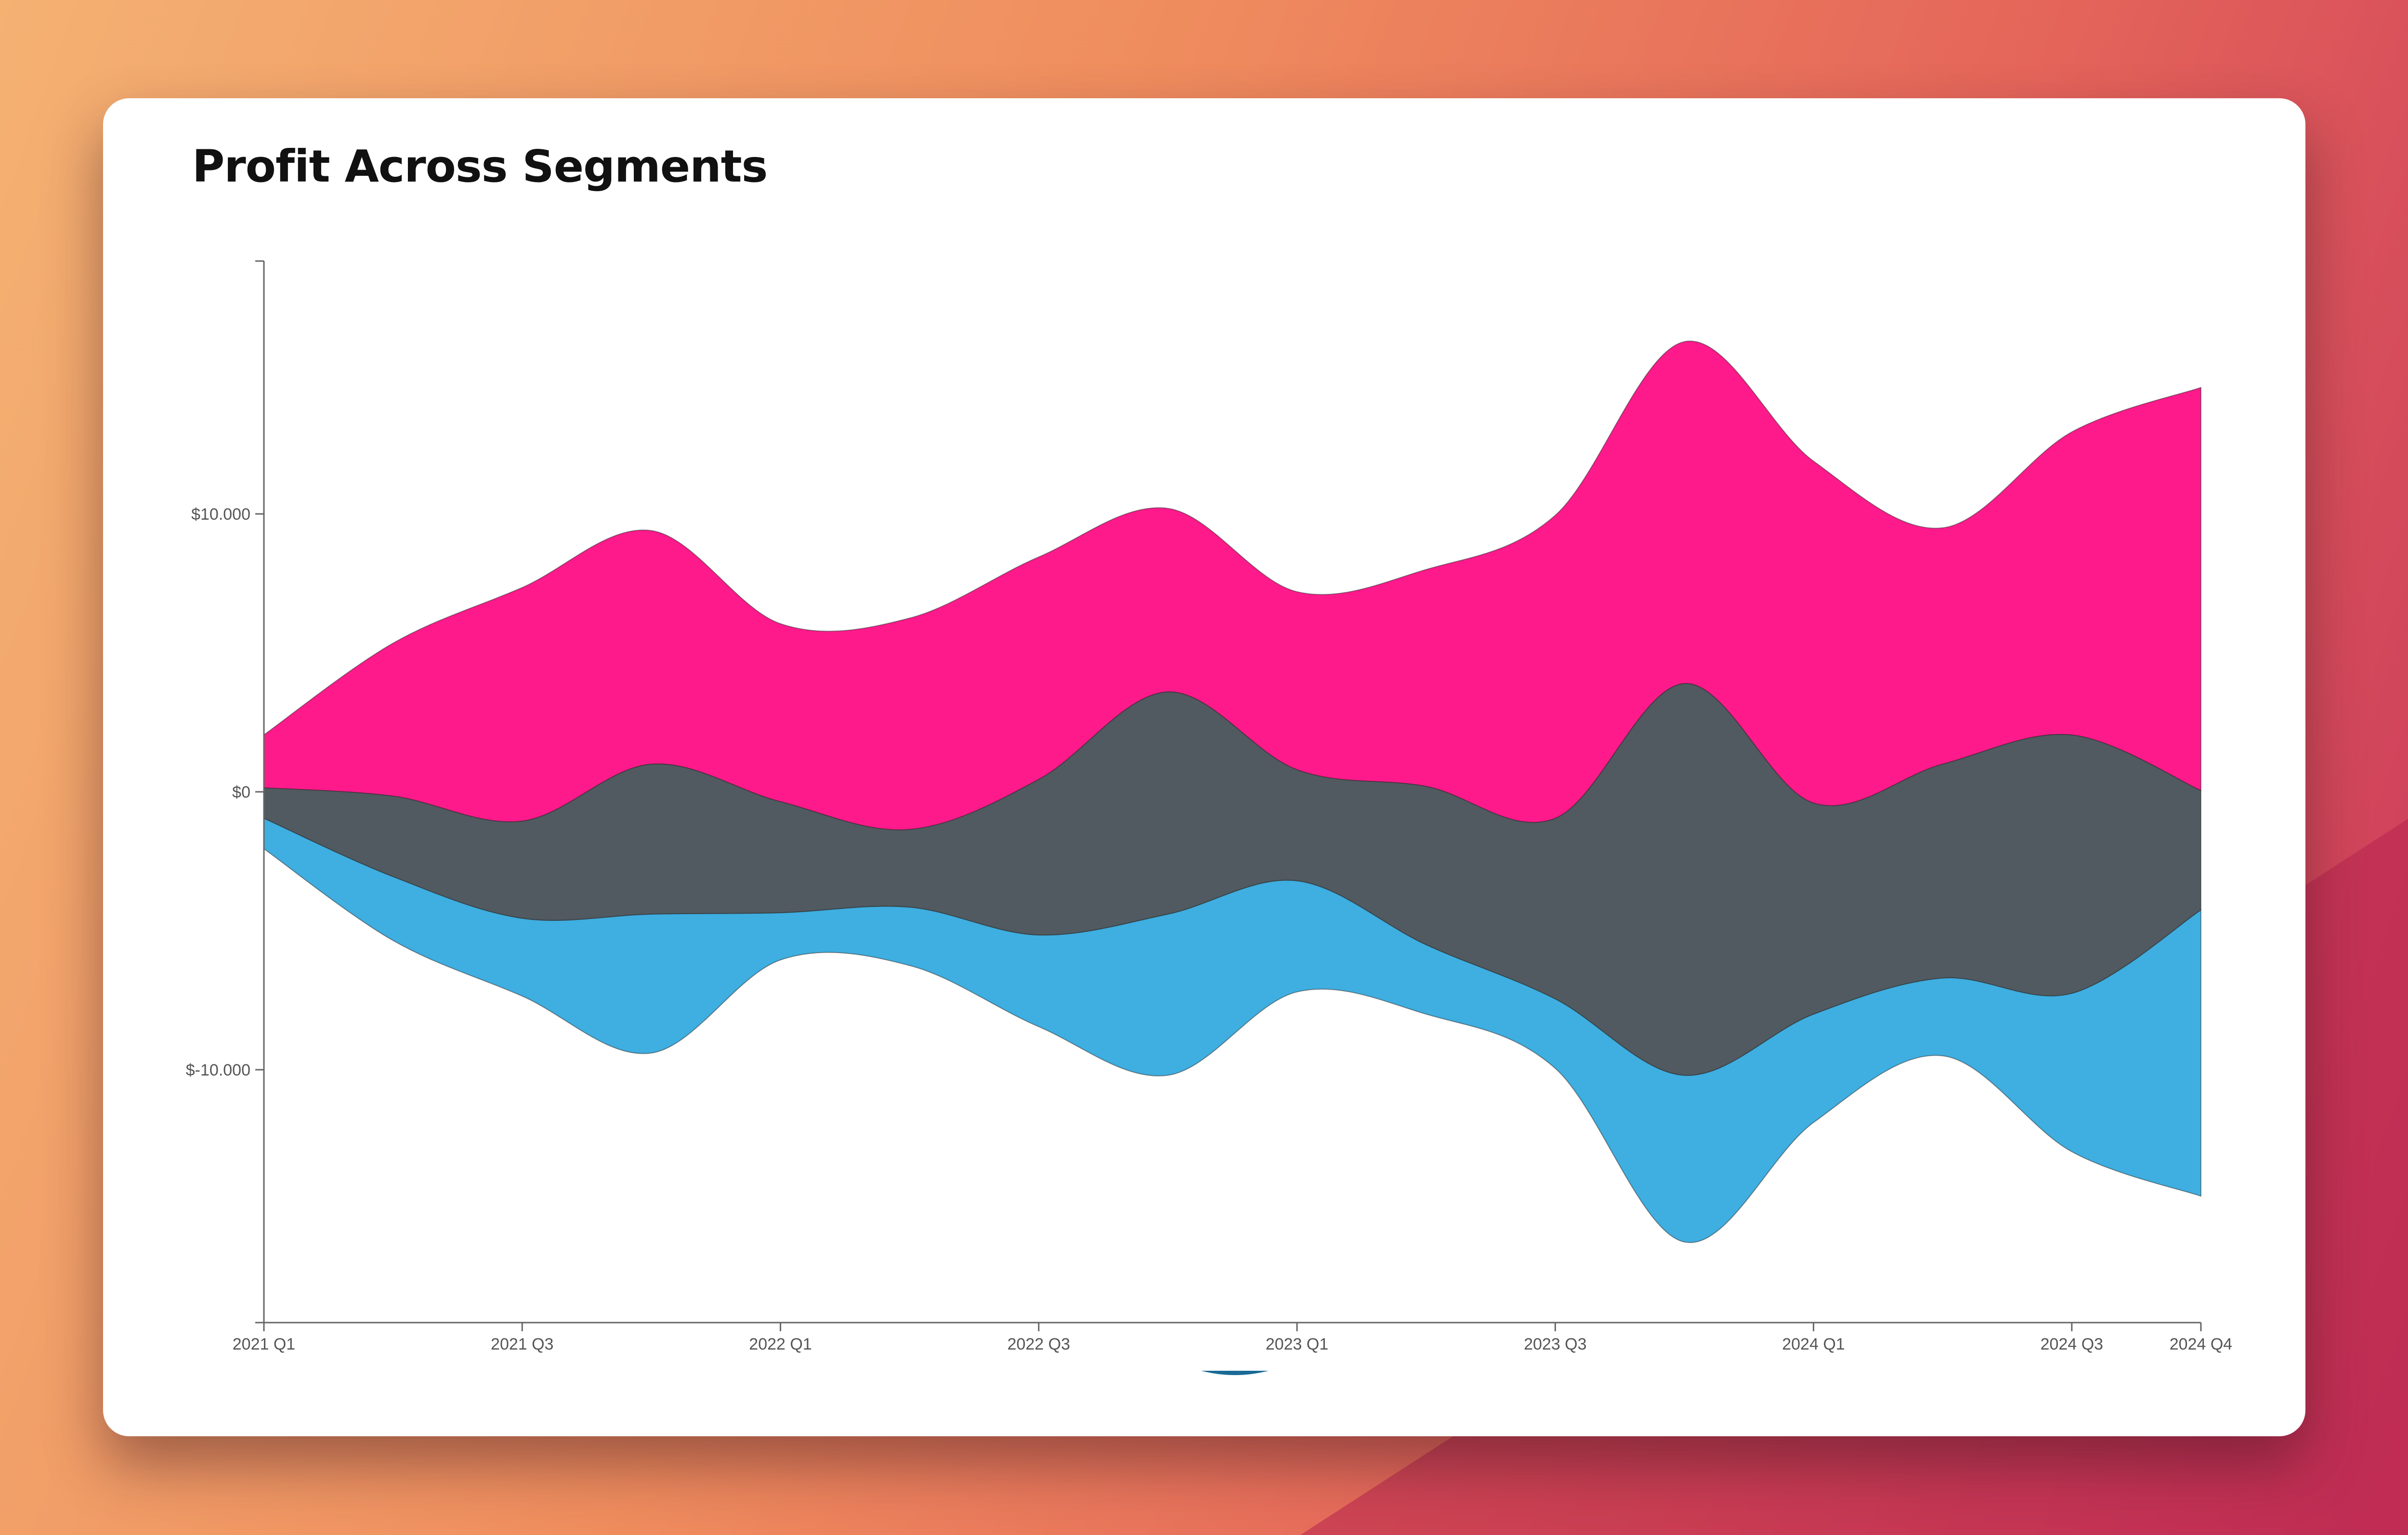 This screenshot has width=2408, height=1535. What do you see at coordinates (480, 166) in the screenshot?
I see `chart-title: Profit Across Segments` at bounding box center [480, 166].